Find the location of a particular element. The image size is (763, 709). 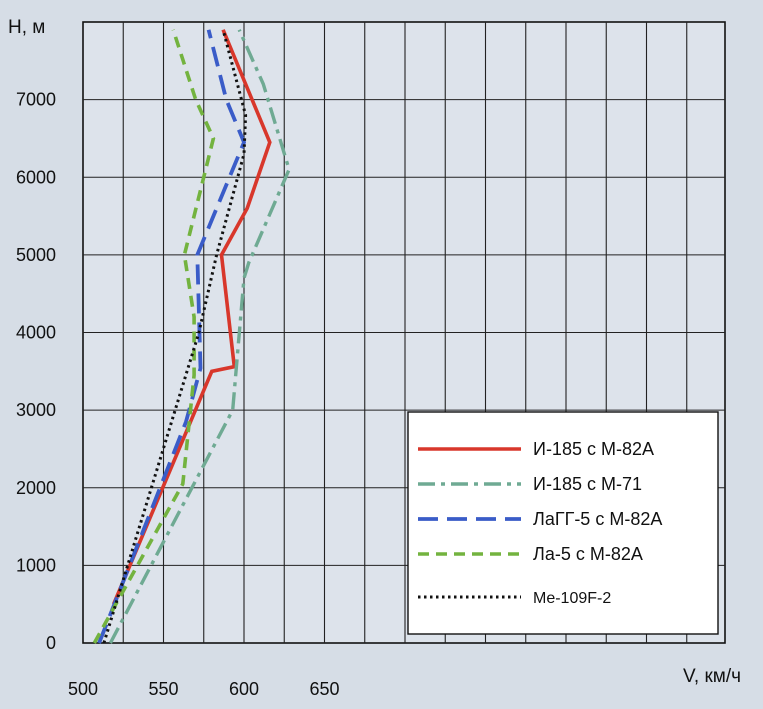

x-tick-label: 650 is located at coordinates (324, 689).